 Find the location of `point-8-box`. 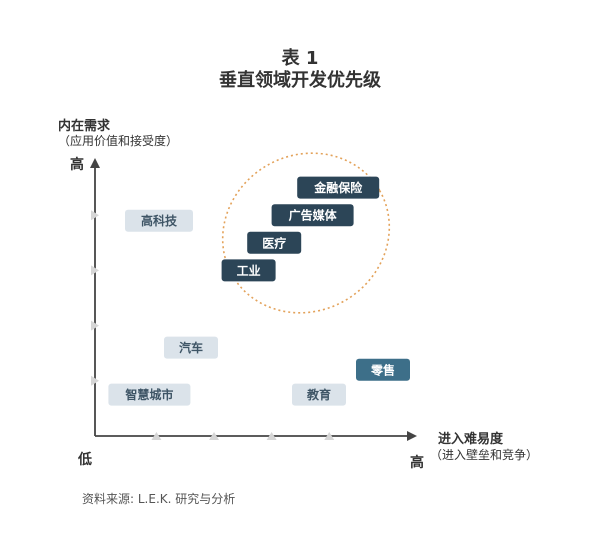

point-8-box is located at coordinates (248, 270).